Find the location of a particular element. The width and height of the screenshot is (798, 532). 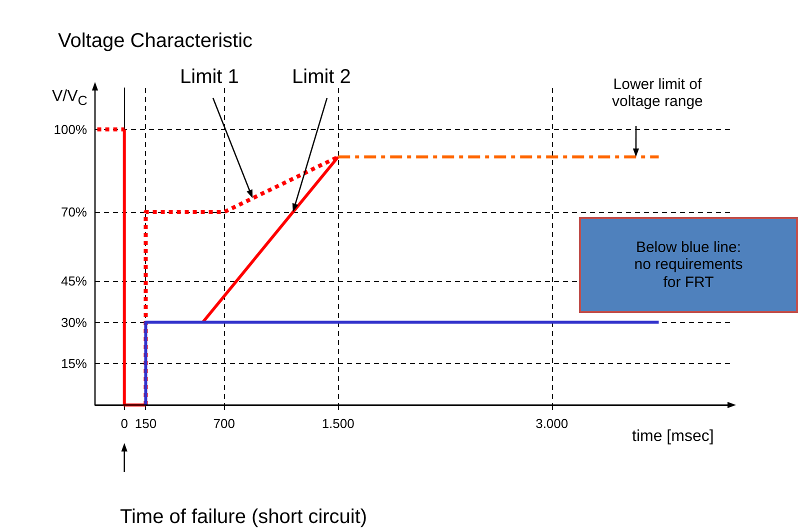

x-tick-label: 3.000 is located at coordinates (552, 423).